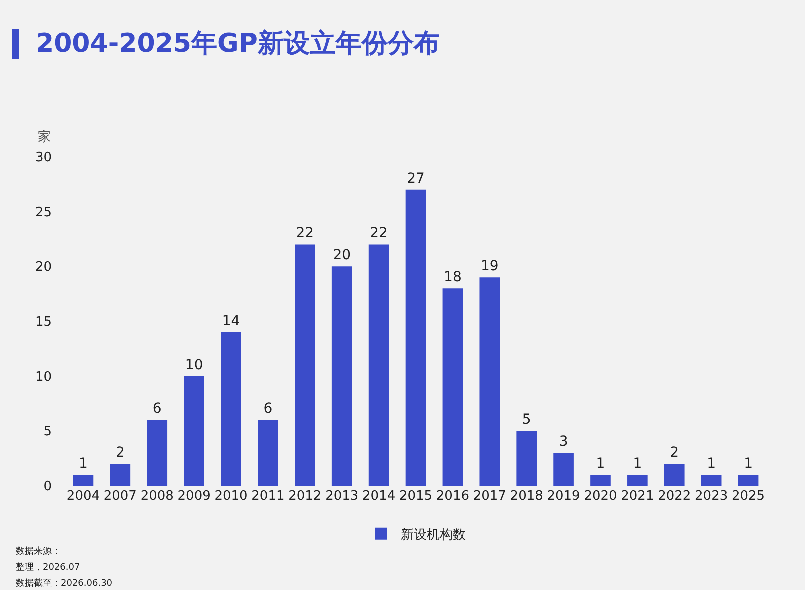  I want to click on y-tick-label: 15, so click(43, 322).